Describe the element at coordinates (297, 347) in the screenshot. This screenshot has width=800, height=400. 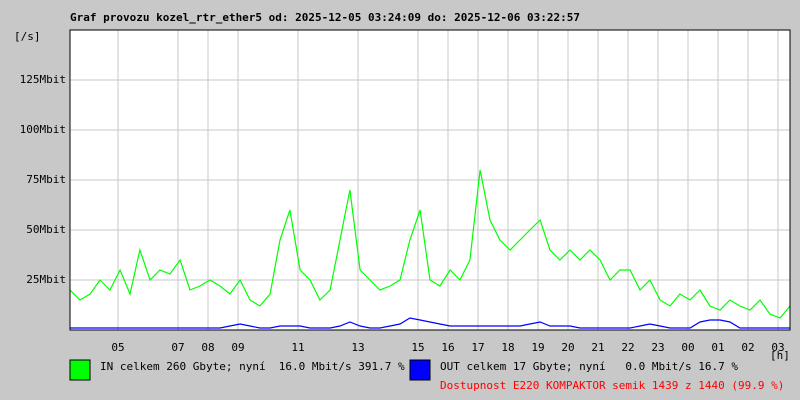
I see `x-tick-label: 11` at that location.